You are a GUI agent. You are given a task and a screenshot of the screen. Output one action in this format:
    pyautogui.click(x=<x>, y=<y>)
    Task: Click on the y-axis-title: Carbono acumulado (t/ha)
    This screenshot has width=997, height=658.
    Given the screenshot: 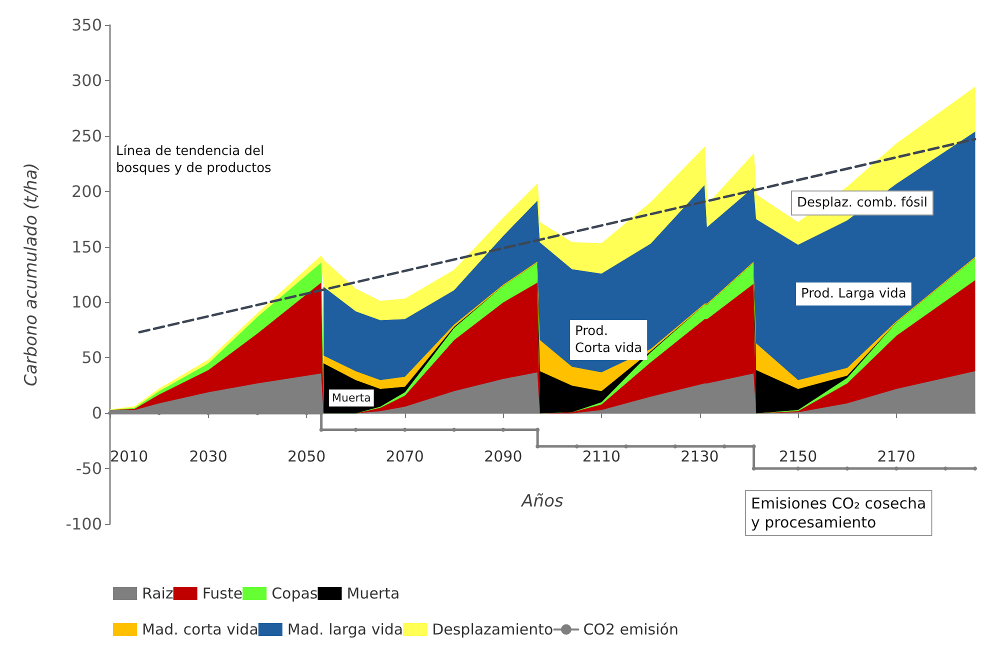 What is the action you would take?
    pyautogui.click(x=32, y=274)
    